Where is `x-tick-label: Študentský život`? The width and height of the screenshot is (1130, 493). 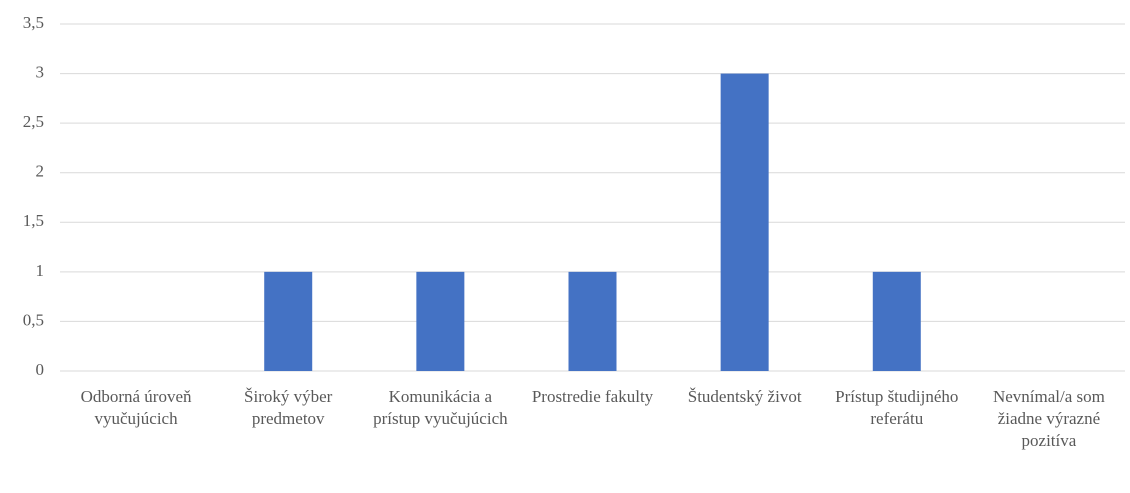 x-tick-label: Študentský život is located at coordinates (744, 396).